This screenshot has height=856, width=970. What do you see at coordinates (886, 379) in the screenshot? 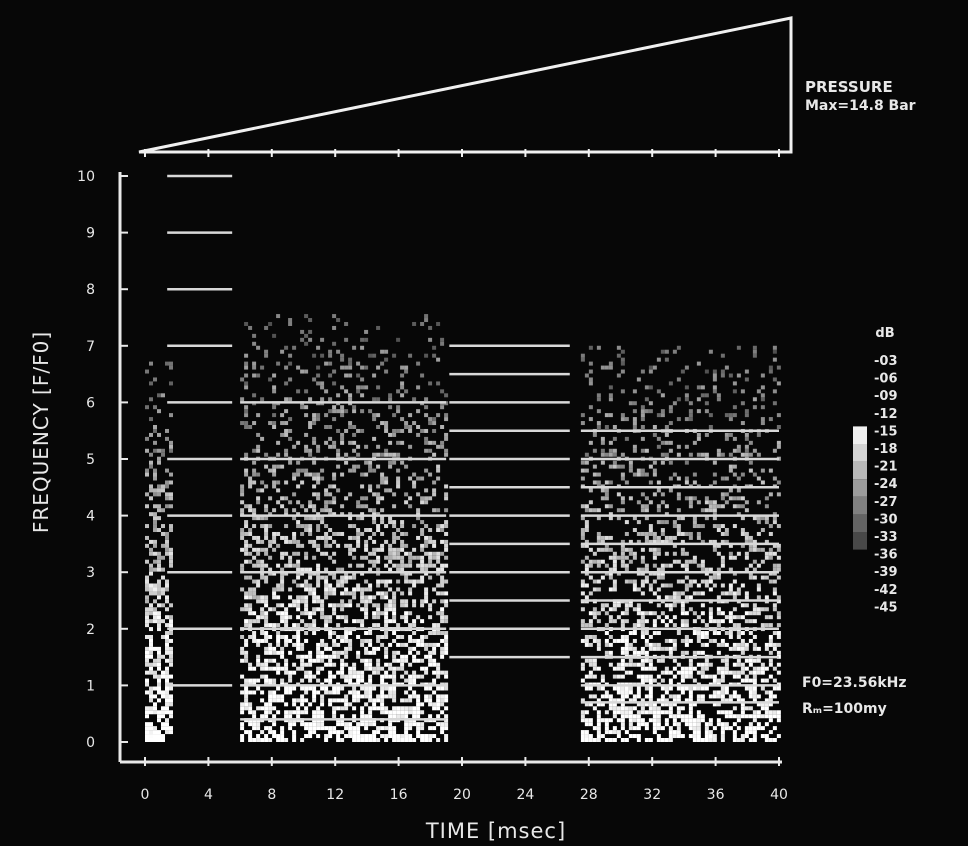
I see `colorbar-level-label: -06` at bounding box center [886, 379].